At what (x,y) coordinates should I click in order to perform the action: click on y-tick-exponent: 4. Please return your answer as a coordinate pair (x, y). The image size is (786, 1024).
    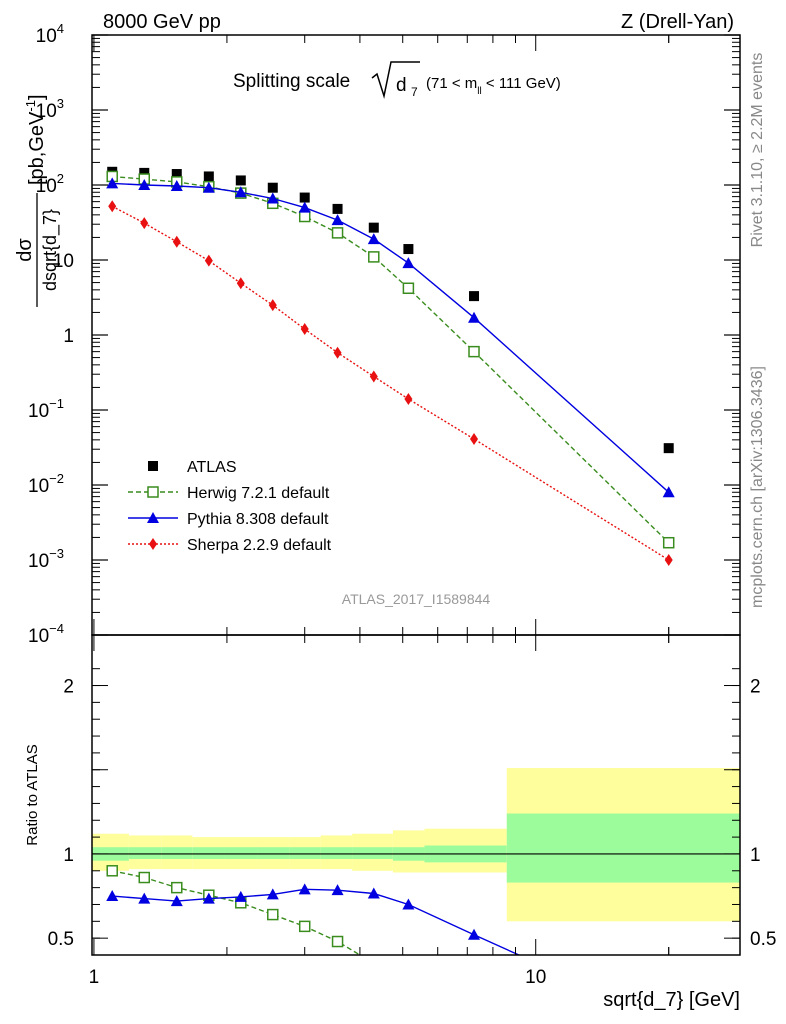
    Looking at the image, I should click on (60, 28).